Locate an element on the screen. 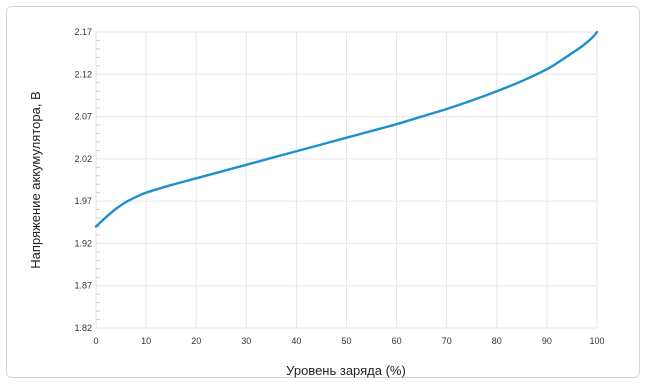 This screenshot has width=648, height=384. x-tick-label: 40 is located at coordinates (296, 341).